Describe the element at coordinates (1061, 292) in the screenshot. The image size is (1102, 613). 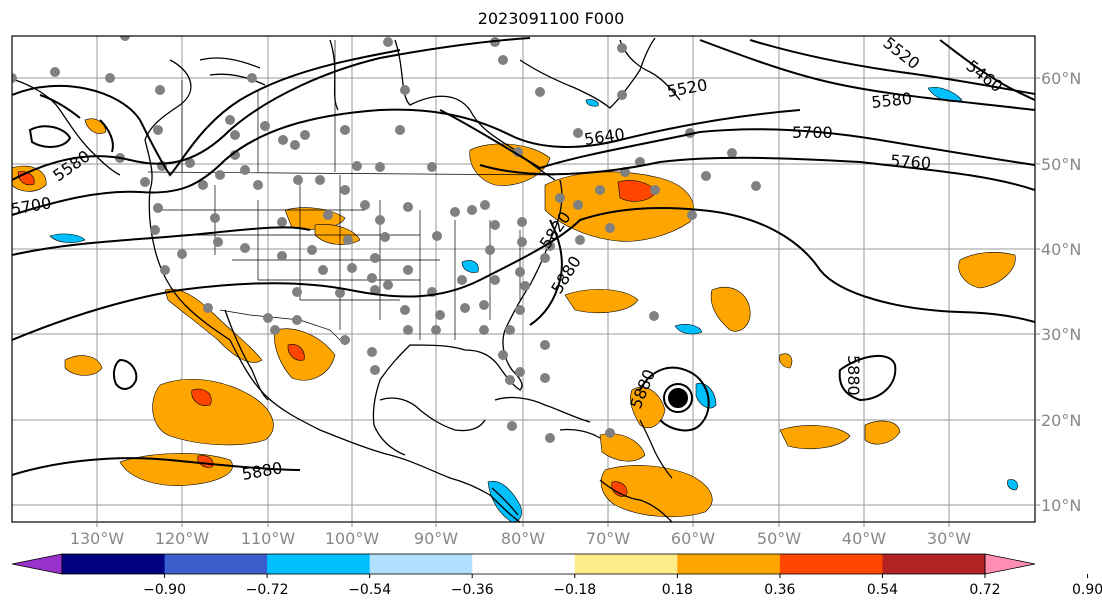
I see `latitude-labels: 10°N 20°N 30°N 40°N 50°N 60°N` at that location.